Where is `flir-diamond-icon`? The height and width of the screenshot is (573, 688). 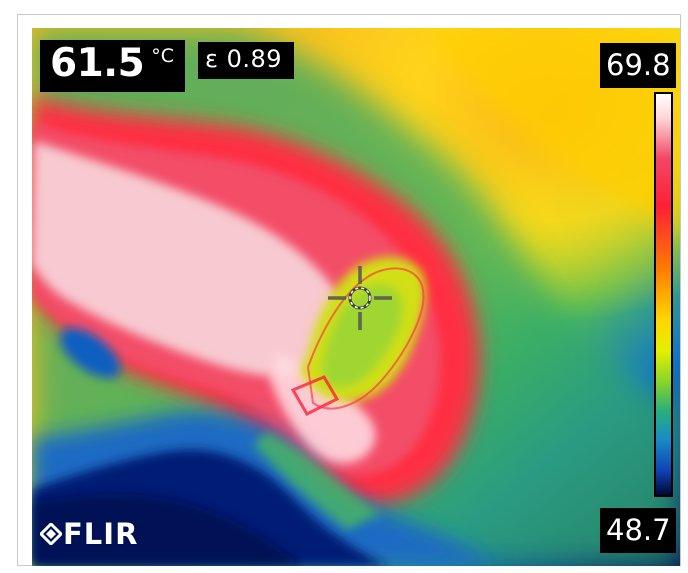 flir-diamond-icon is located at coordinates (51, 534).